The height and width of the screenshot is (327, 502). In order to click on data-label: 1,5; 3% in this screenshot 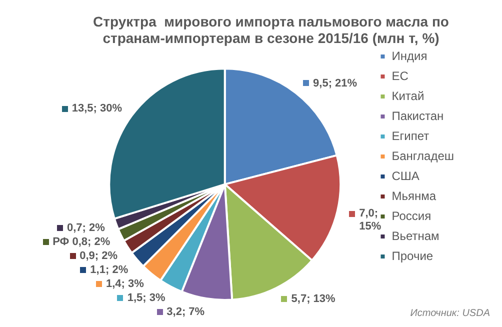, I will do `click(146, 298)`.